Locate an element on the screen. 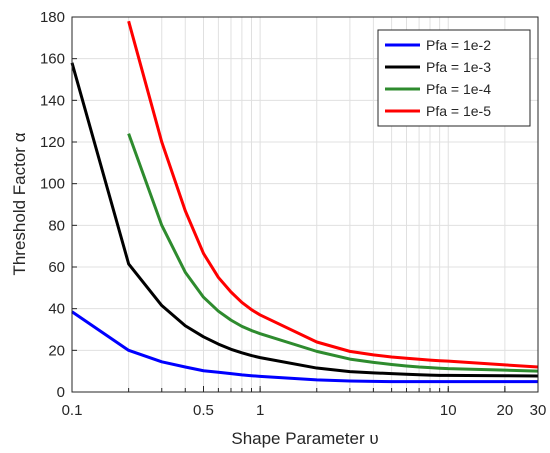 The height and width of the screenshot is (453, 550). y-tick-label: 160 is located at coordinates (52, 59).